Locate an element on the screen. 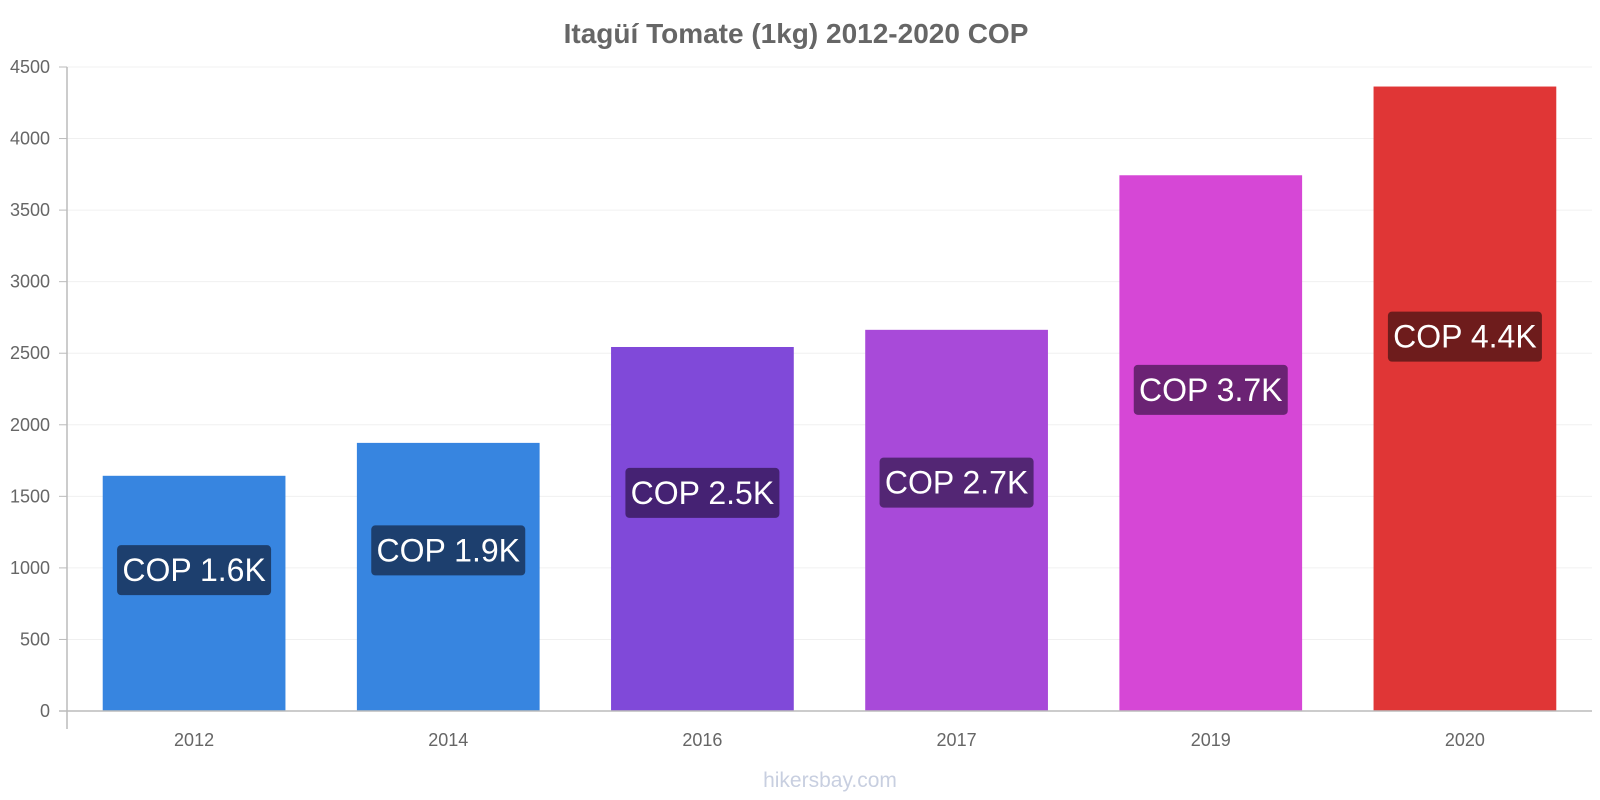 This screenshot has width=1600, height=800. y-axis: 0 500 1000 1500 2000 2500 3000 3500 4000 4500 is located at coordinates (39, 393).